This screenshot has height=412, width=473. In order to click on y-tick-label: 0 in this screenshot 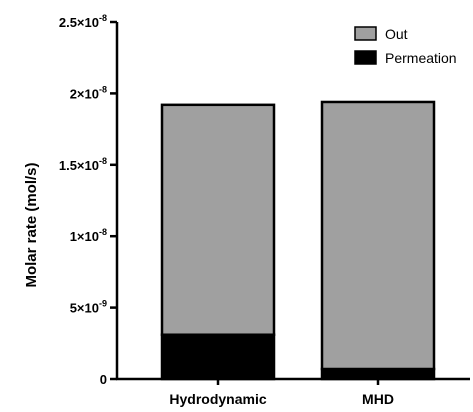, I will do `click(103, 379)`.